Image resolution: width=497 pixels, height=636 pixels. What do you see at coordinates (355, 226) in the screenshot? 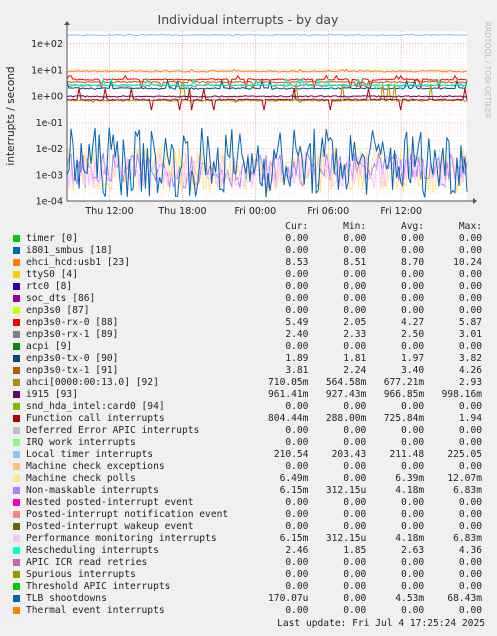
I see `column-min: Min:` at bounding box center [355, 226].